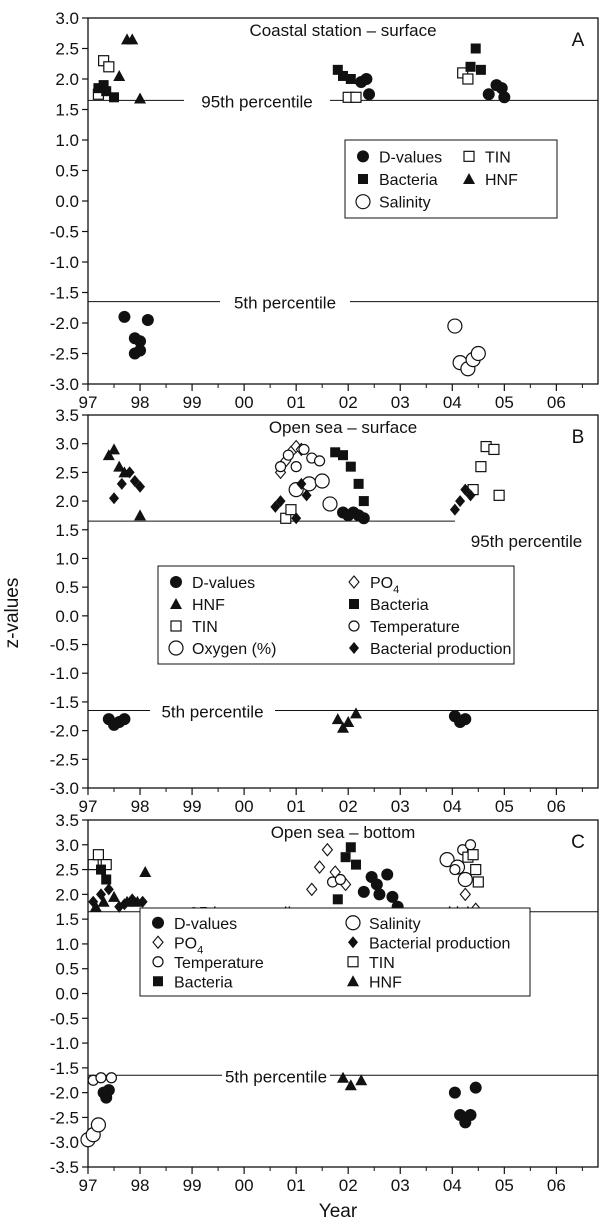  What do you see at coordinates (64, 1043) in the screenshot?
I see `y-tick-label: -1.0` at bounding box center [64, 1043].